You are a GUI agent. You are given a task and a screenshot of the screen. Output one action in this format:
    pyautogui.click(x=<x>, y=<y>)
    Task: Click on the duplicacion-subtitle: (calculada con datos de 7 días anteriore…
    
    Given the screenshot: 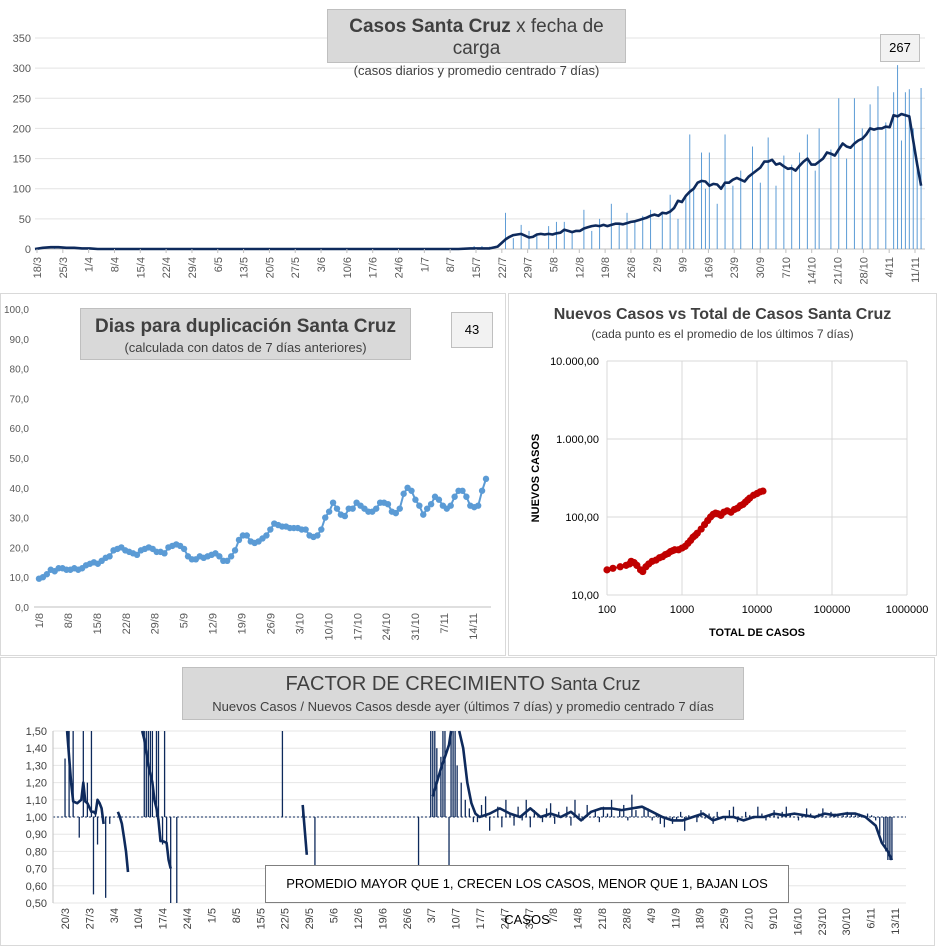 What is the action you would take?
    pyautogui.click(x=245, y=347)
    